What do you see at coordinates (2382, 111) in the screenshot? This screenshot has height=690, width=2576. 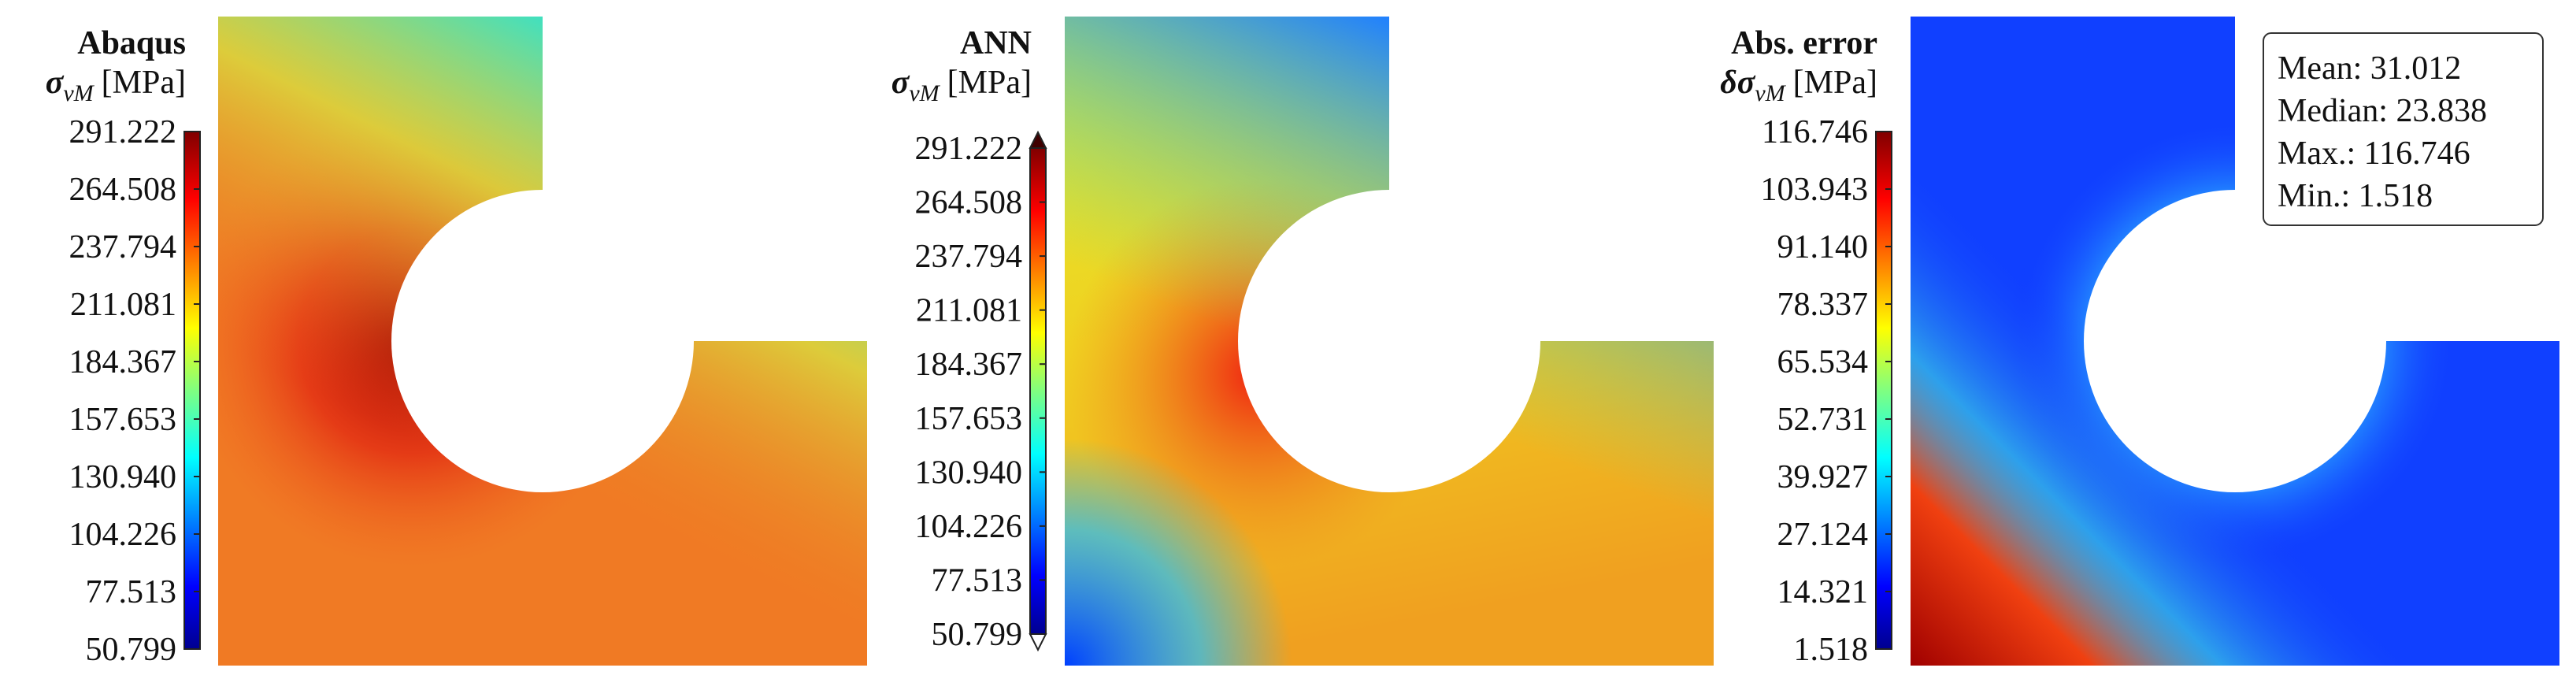 I see `stats-line: Median: 23.838` at bounding box center [2382, 111].